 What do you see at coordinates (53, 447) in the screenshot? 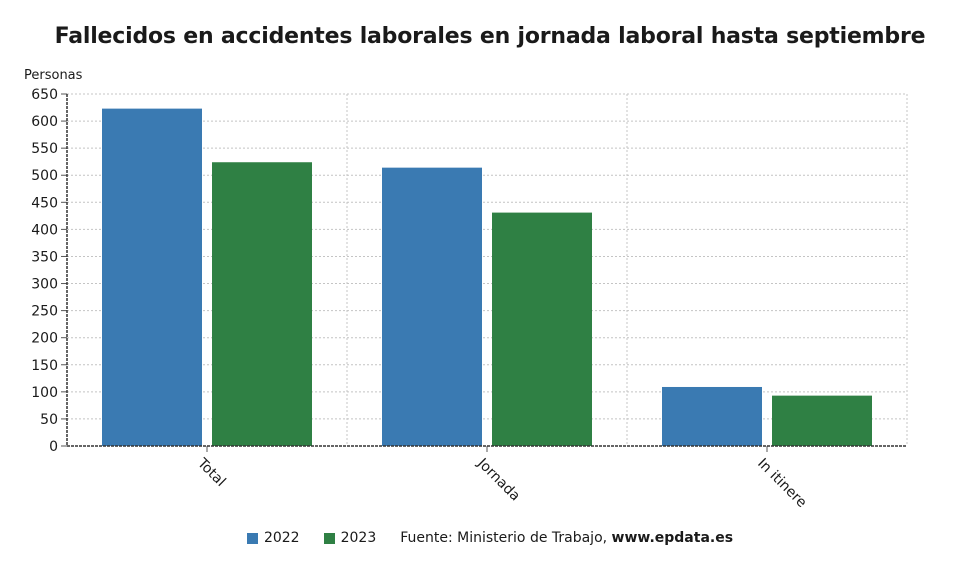
I see `y-tick-label: 0` at bounding box center [53, 447].